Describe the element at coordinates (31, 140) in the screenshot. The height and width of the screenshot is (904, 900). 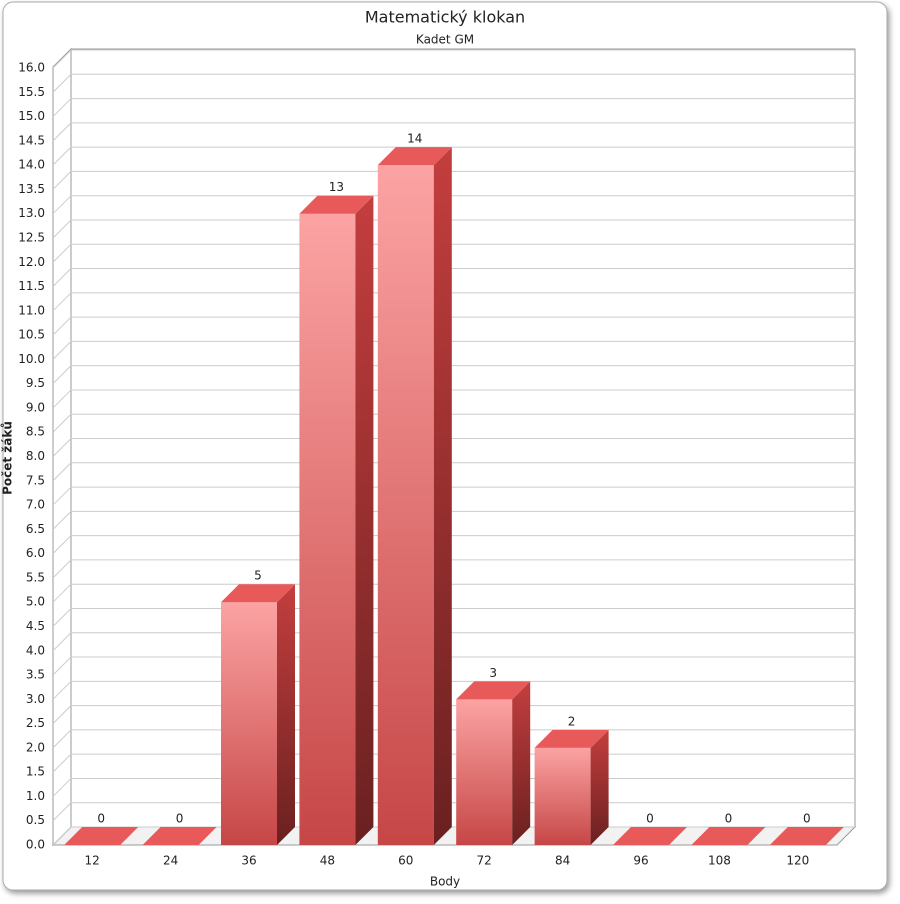
I see `y-tick-label: 14.5` at that location.